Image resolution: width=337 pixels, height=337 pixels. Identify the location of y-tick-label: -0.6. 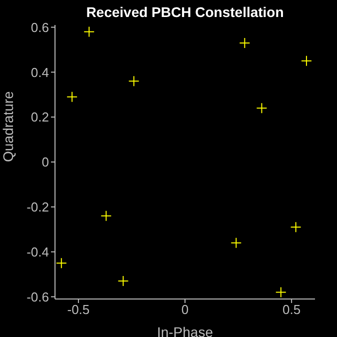
(37, 296).